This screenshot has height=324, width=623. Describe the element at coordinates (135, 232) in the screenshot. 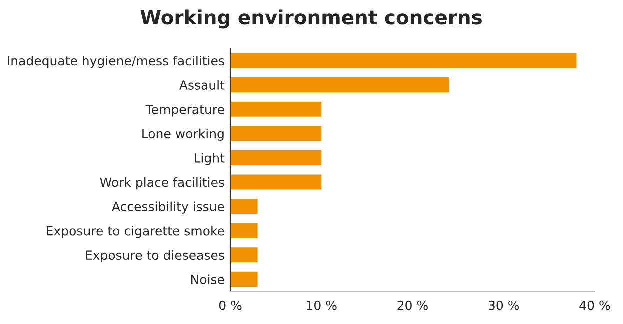

I see `y-tick-label: Exposure to cigarette smoke` at that location.